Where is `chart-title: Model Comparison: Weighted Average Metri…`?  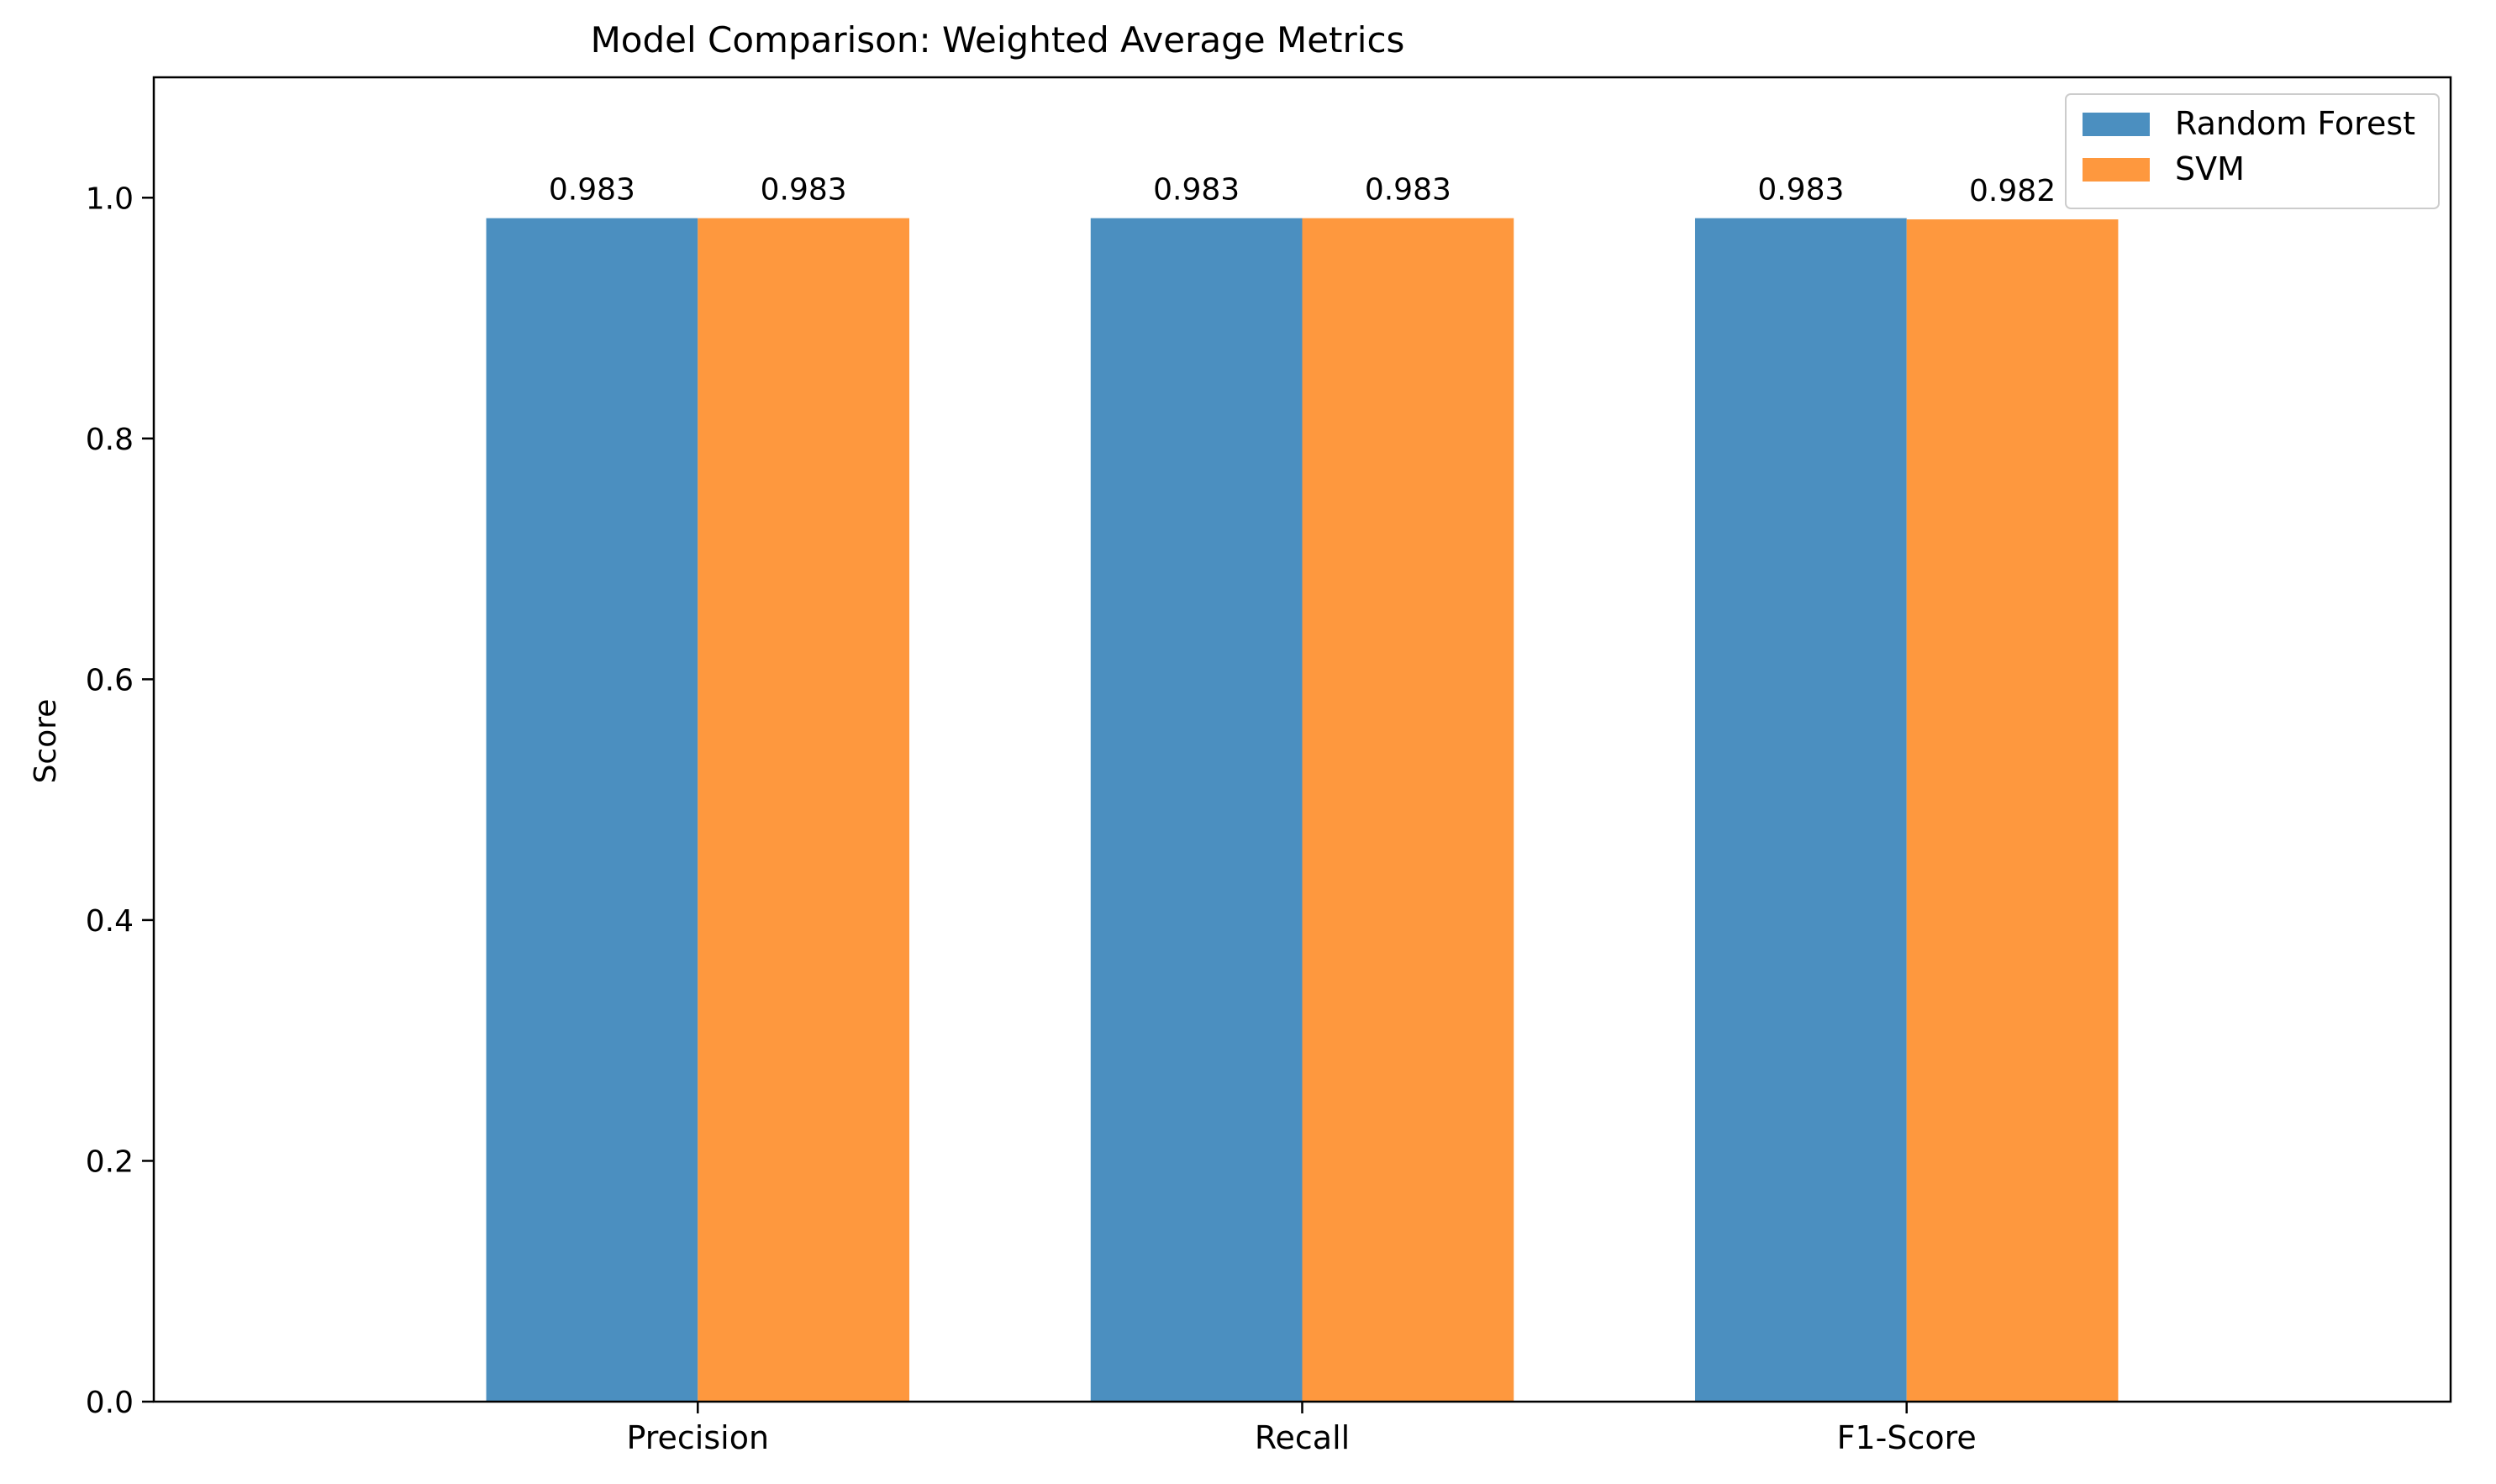 chart-title: Model Comparison: Weighted Average Metri… is located at coordinates (998, 40).